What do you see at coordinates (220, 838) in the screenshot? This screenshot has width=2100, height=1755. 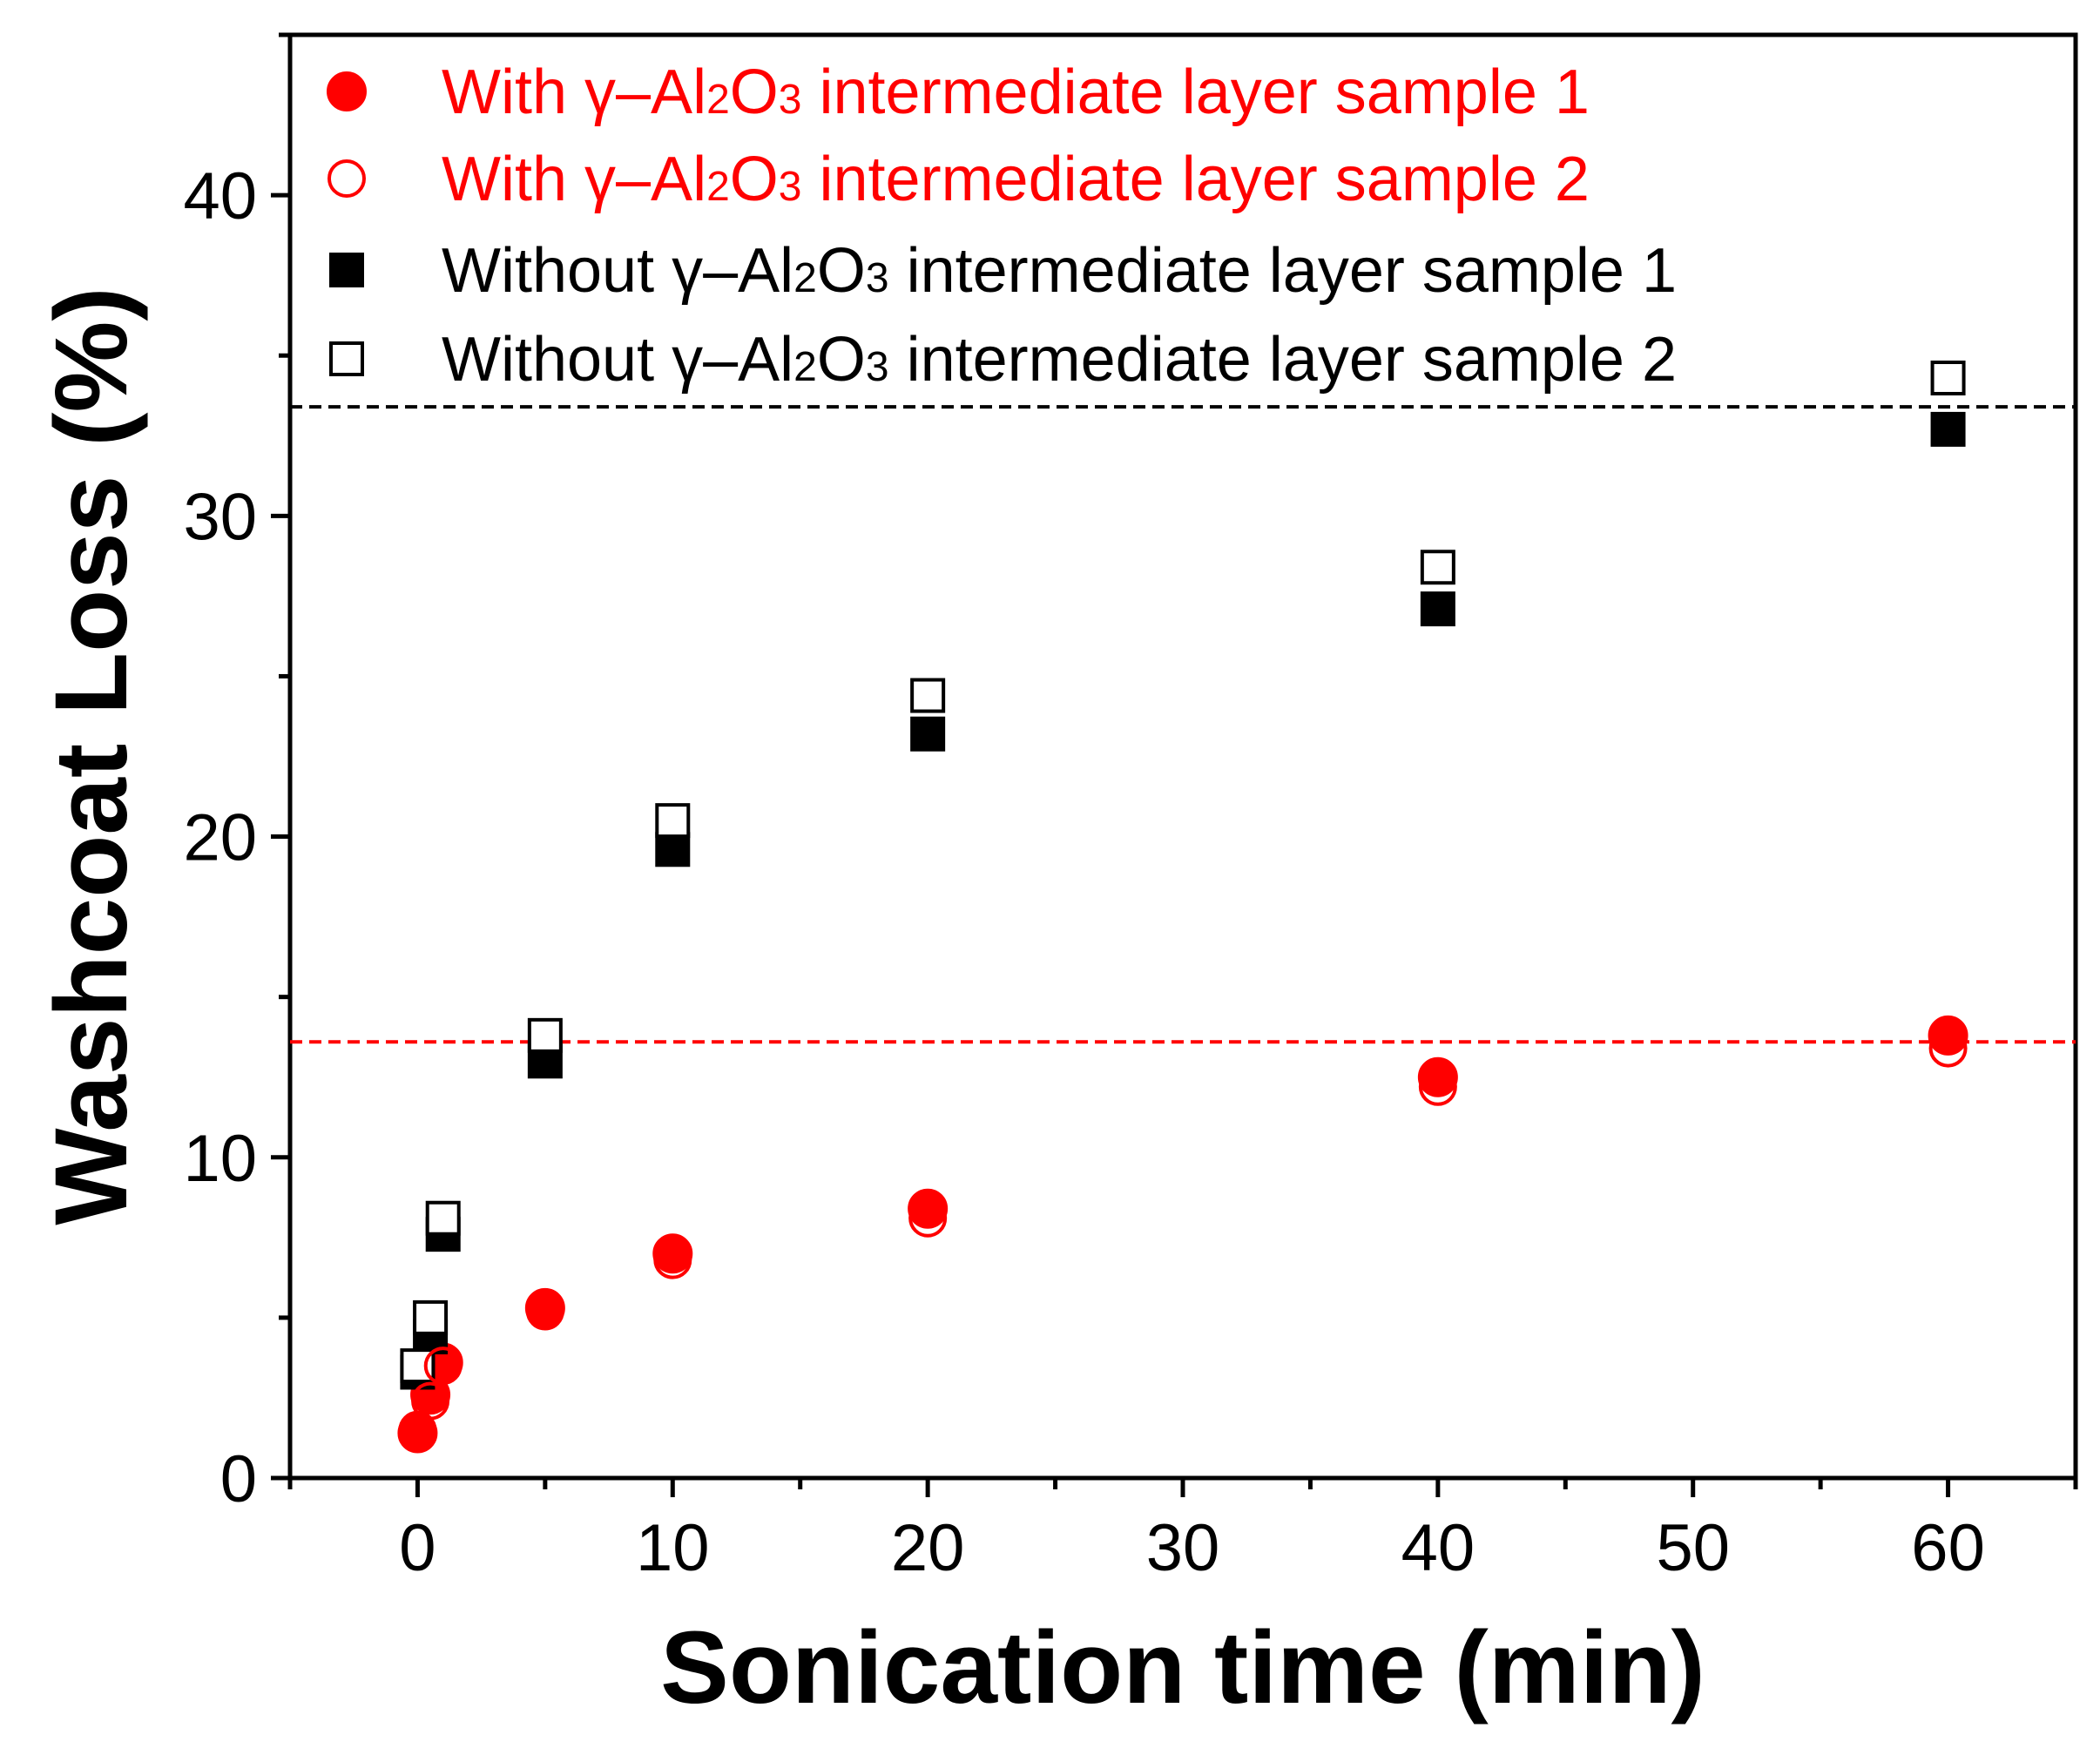 I see `y-tick-label: 20` at bounding box center [220, 838].